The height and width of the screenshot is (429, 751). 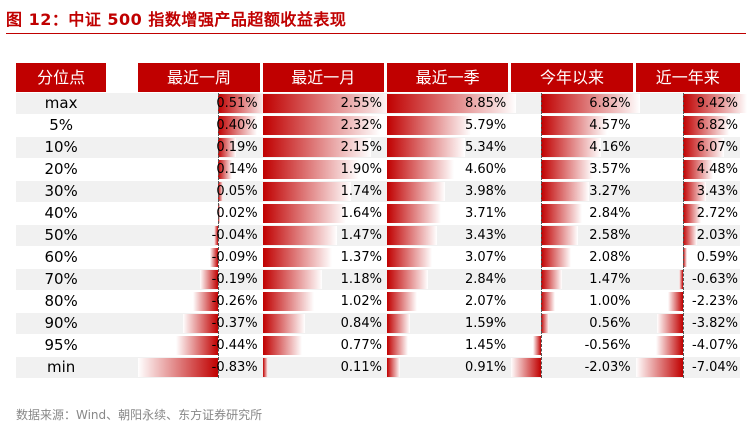 I want to click on value-label: 2.08%, so click(x=610, y=257).